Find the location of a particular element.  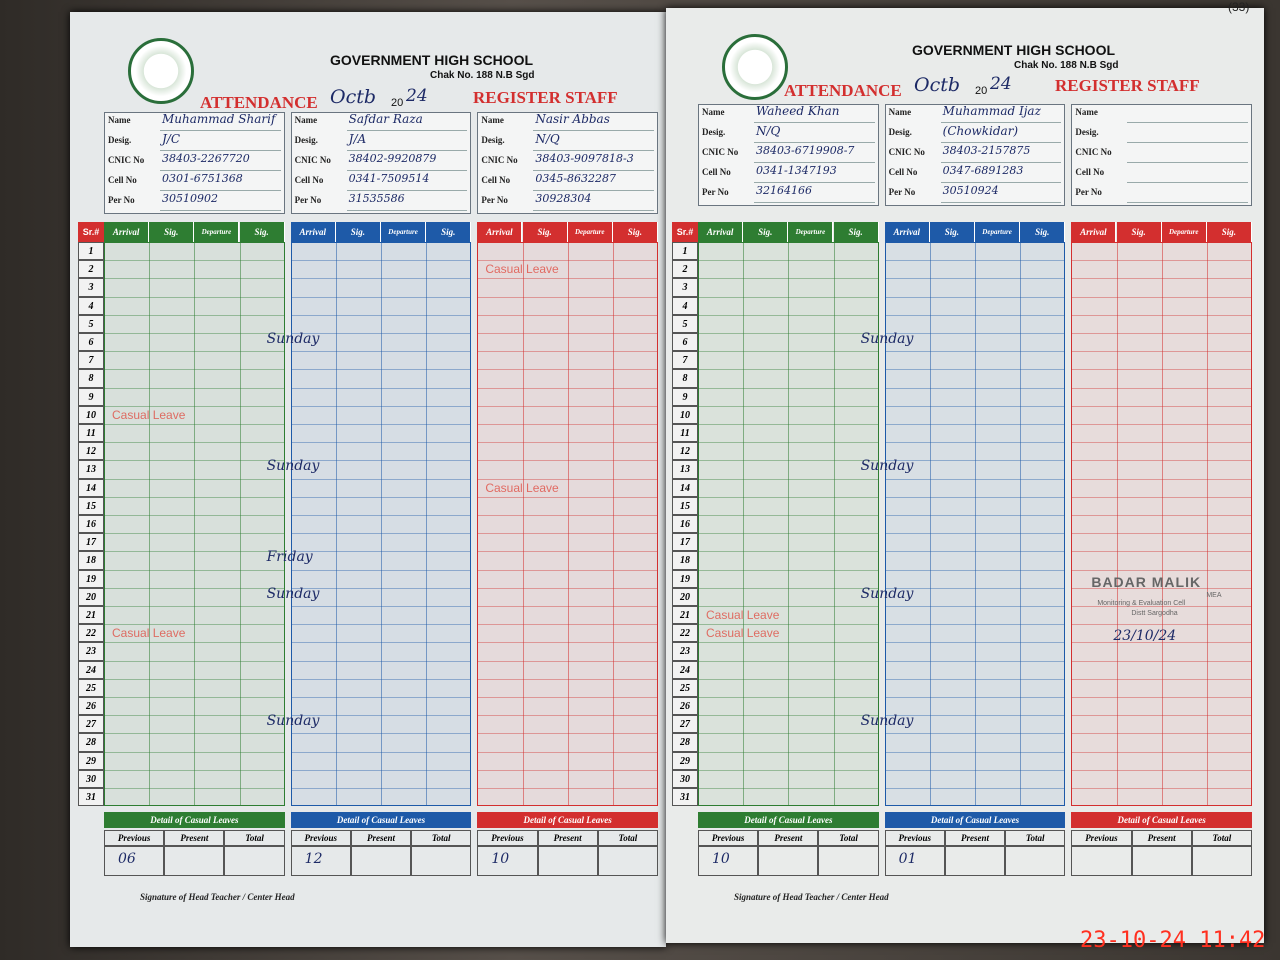

sr-head: Sr.# is located at coordinates (91, 232).